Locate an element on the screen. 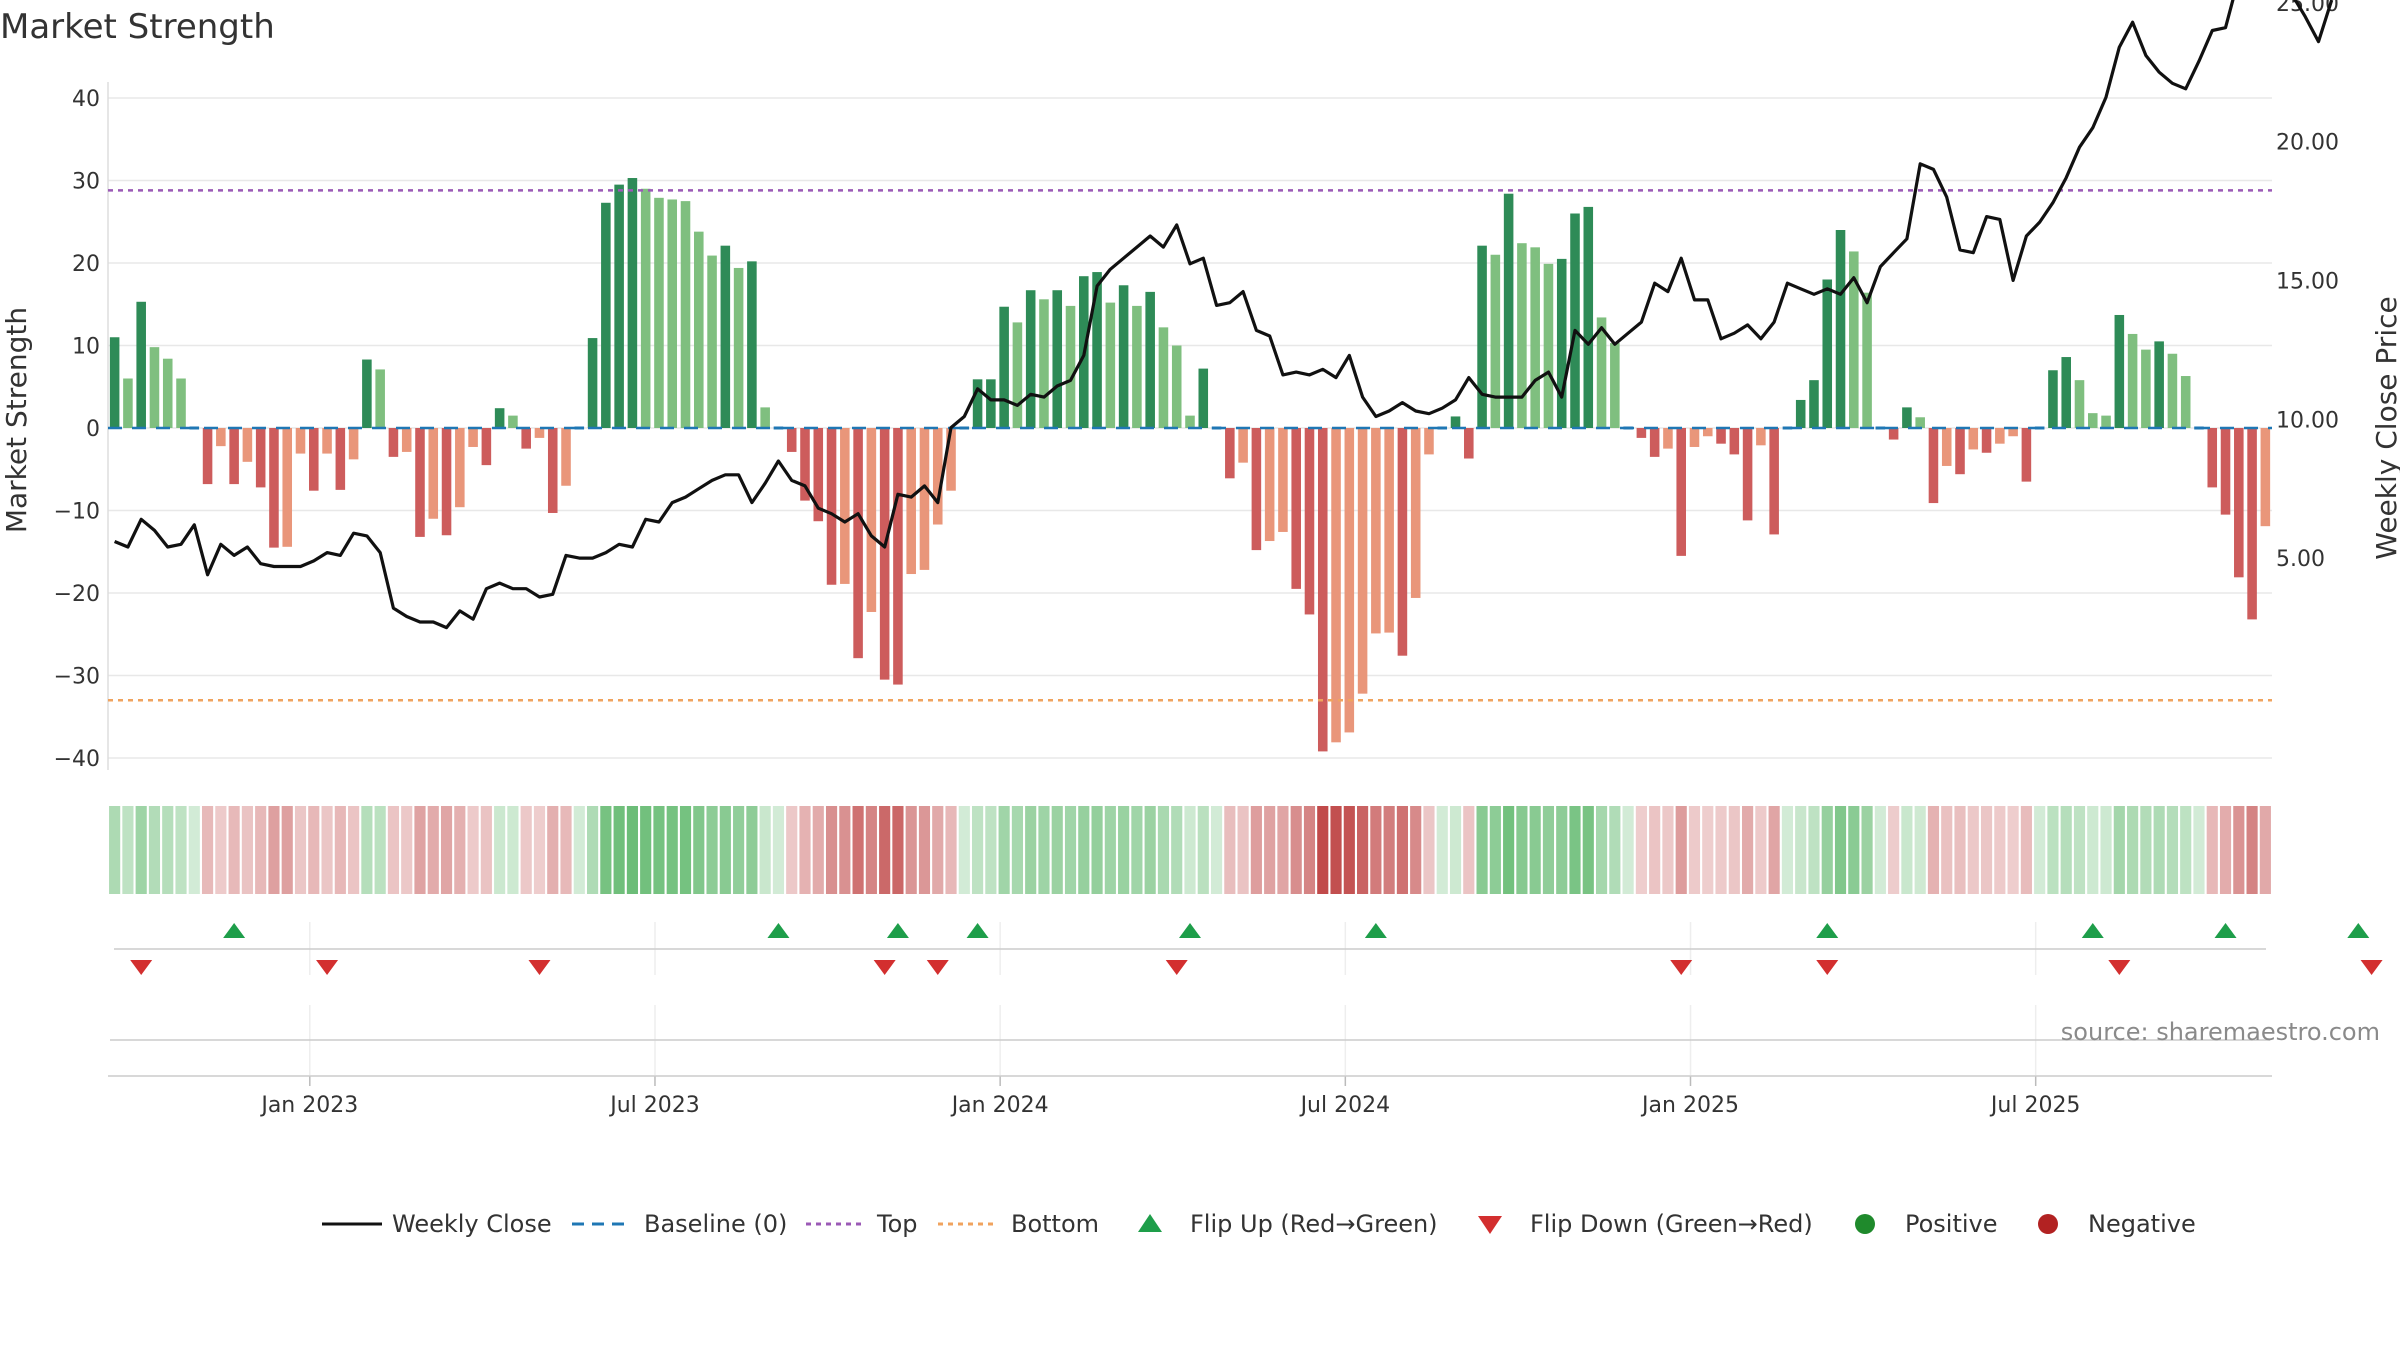 The height and width of the screenshot is (1350, 2400). source-note: source: sharemaestro.com is located at coordinates (2220, 1032).